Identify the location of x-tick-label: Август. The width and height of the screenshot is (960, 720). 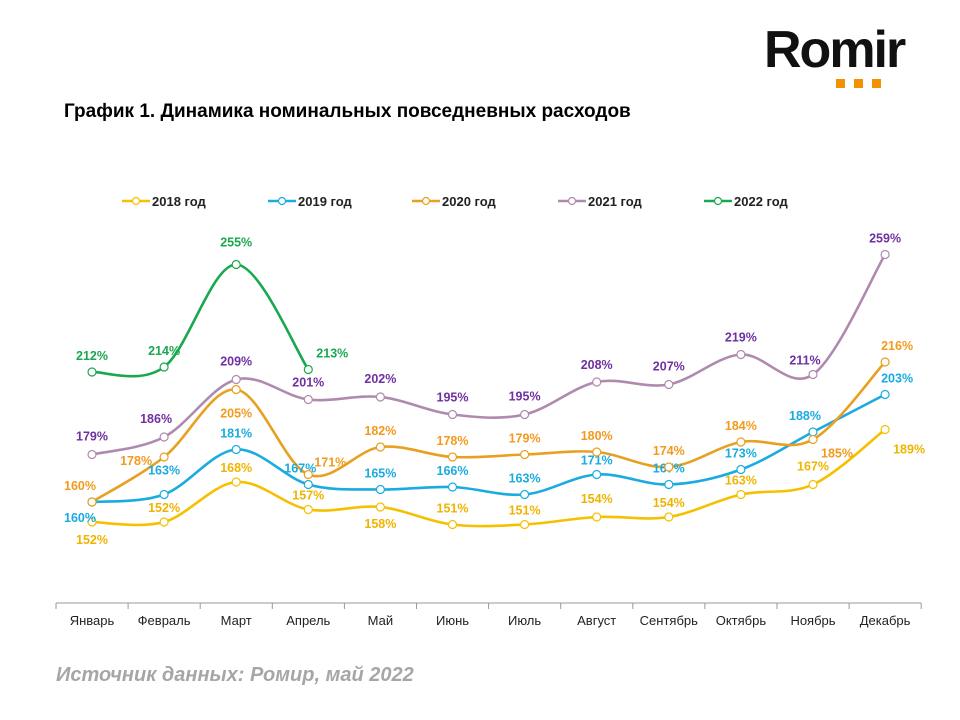
(596, 620).